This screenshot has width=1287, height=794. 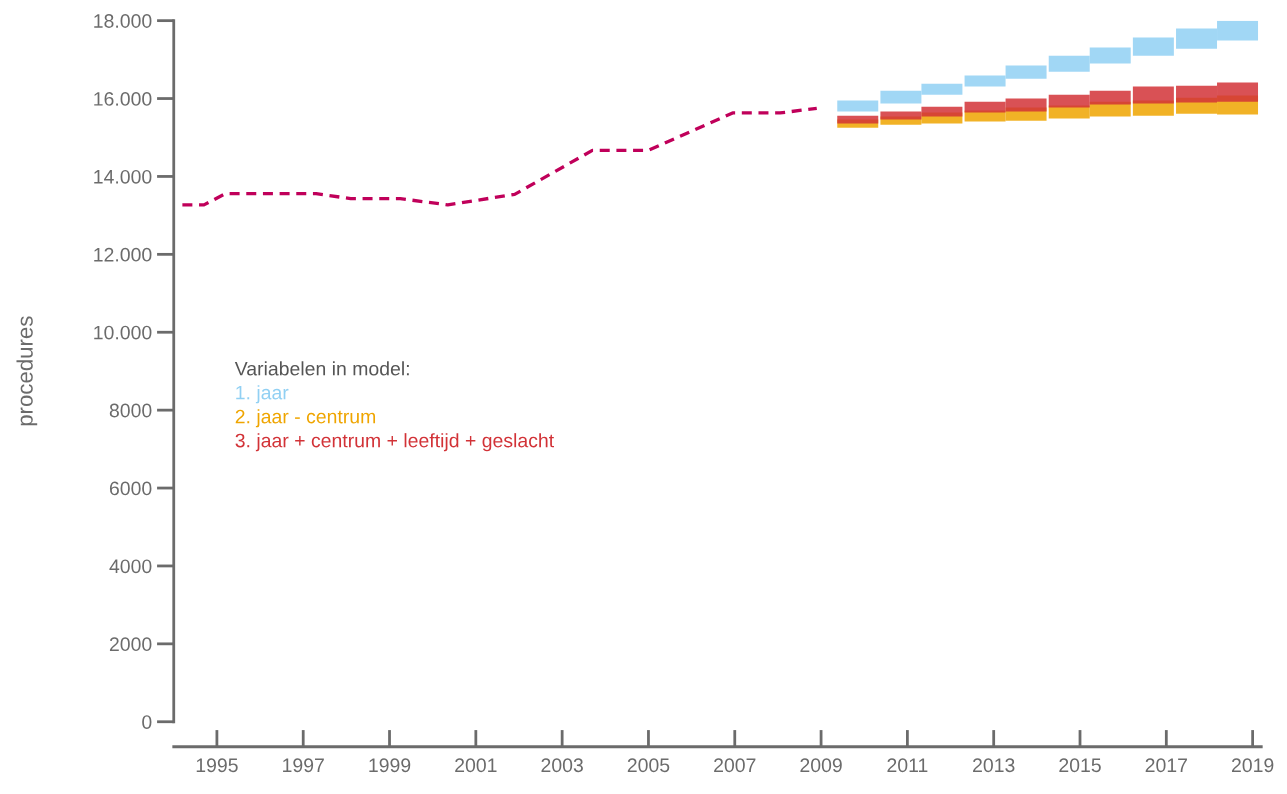 I want to click on y-tick-label: 12.000, so click(x=123, y=254).